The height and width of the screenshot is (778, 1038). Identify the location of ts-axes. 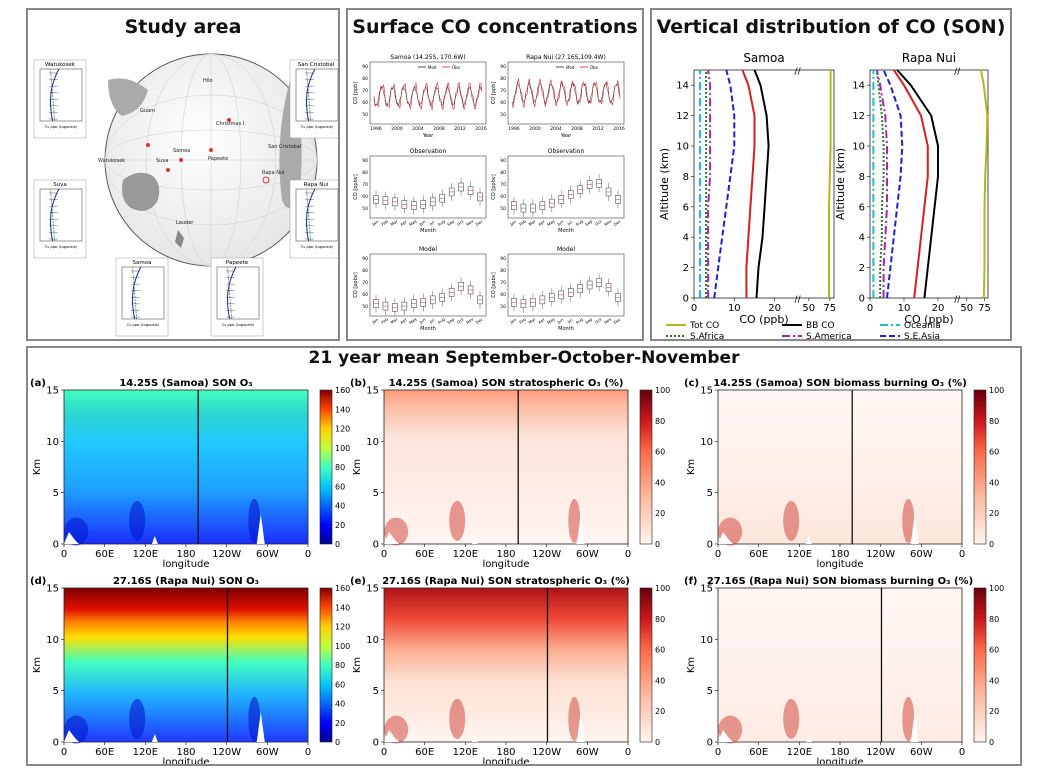
(566, 93).